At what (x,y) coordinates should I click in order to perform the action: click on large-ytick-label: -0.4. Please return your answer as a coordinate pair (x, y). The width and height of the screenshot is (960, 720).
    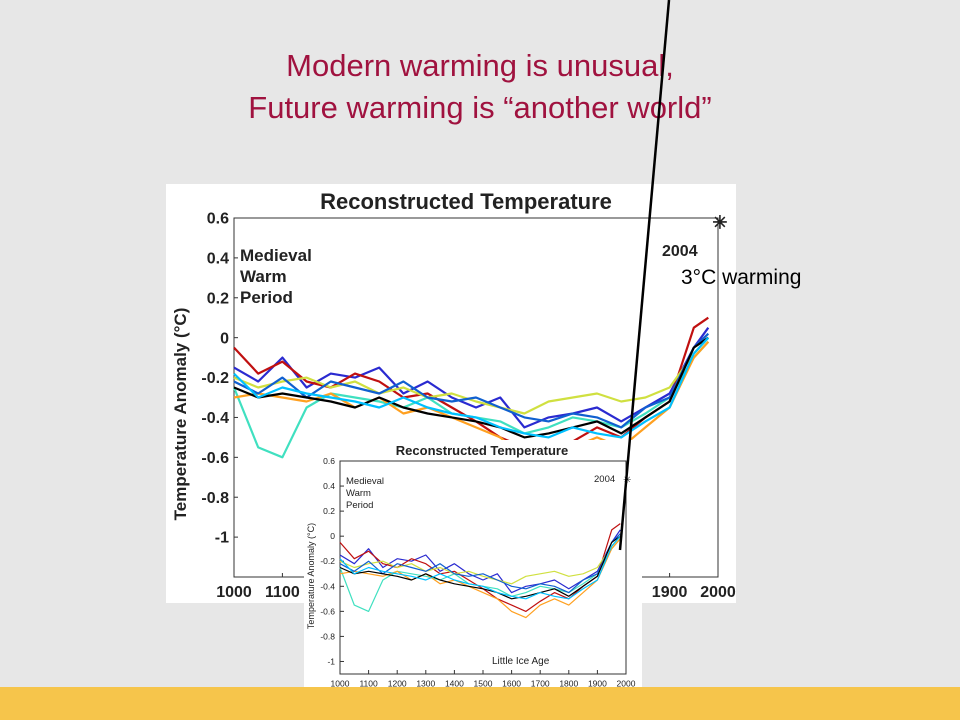
    Looking at the image, I should click on (215, 418).